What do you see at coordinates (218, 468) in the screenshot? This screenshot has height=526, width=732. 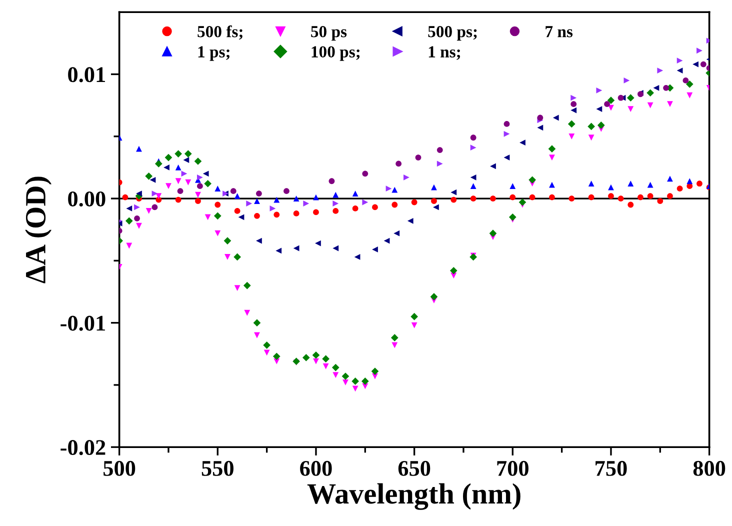 I see `x-tick-label: 550` at bounding box center [218, 468].